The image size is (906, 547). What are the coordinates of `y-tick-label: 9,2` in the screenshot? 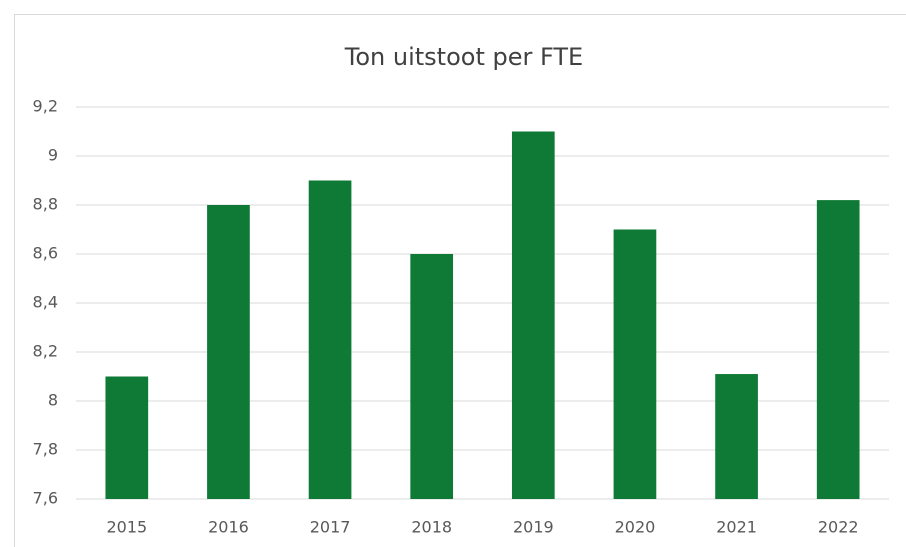 It's located at (45, 106).